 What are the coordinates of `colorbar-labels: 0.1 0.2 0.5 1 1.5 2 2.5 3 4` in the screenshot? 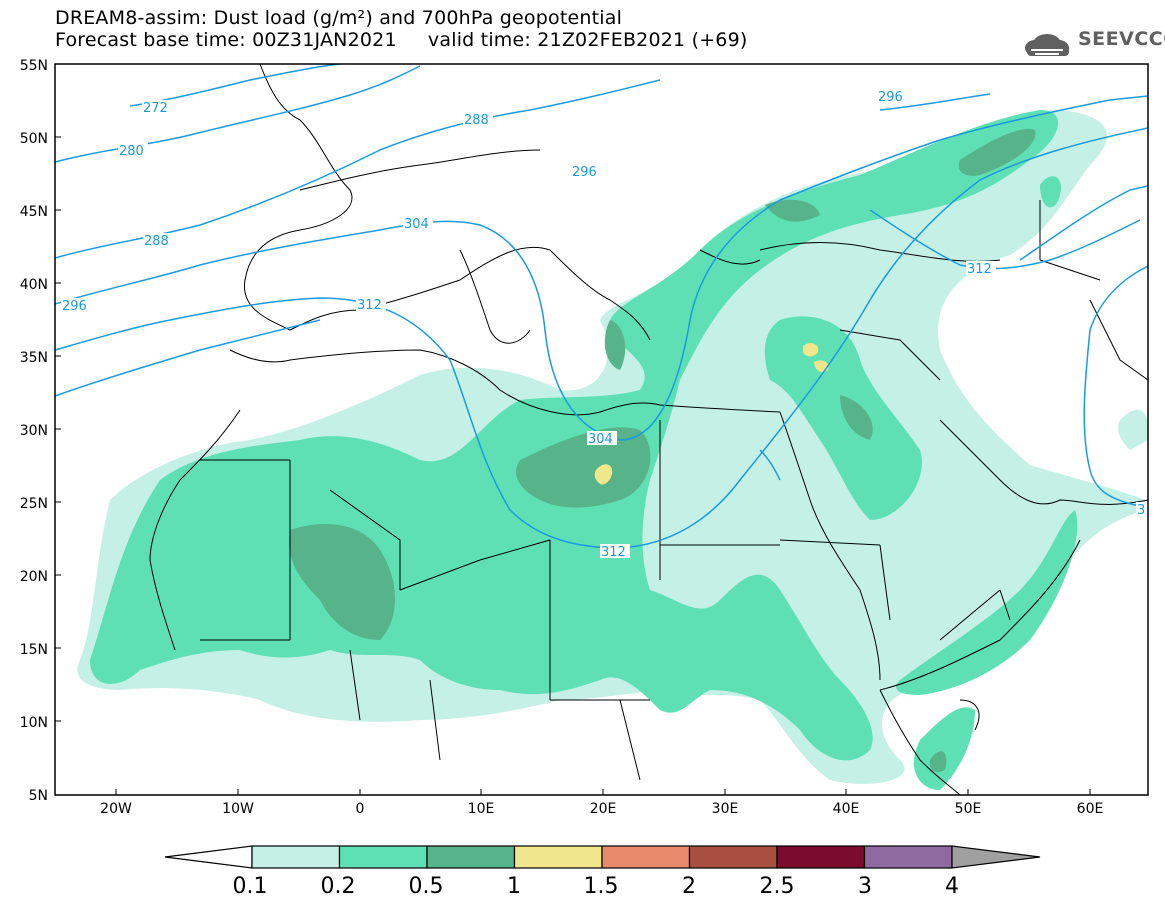 It's located at (596, 886).